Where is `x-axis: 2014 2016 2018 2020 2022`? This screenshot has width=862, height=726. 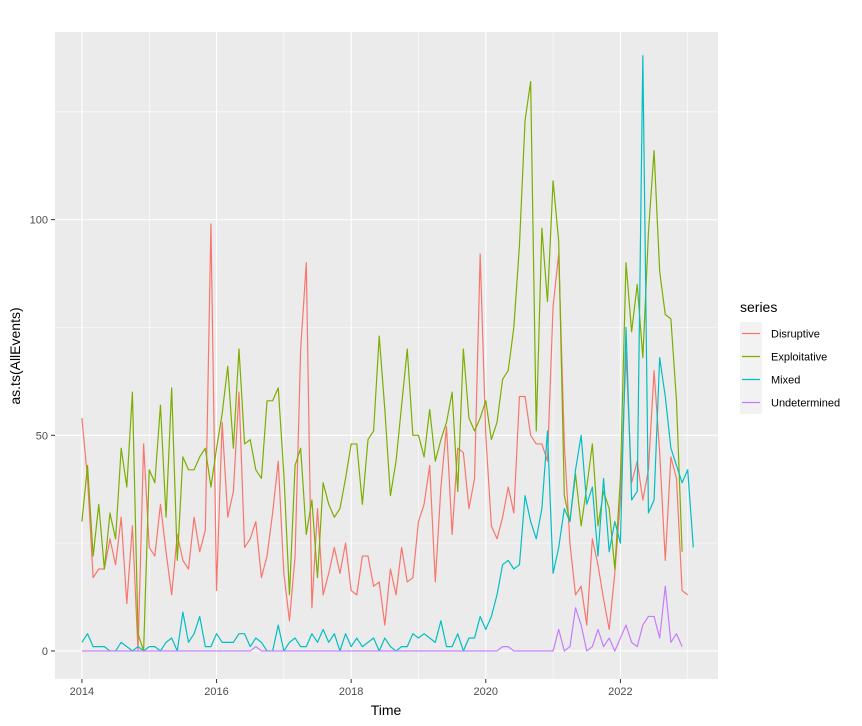
x-axis: 2014 2016 2018 2020 2022 is located at coordinates (351, 688).